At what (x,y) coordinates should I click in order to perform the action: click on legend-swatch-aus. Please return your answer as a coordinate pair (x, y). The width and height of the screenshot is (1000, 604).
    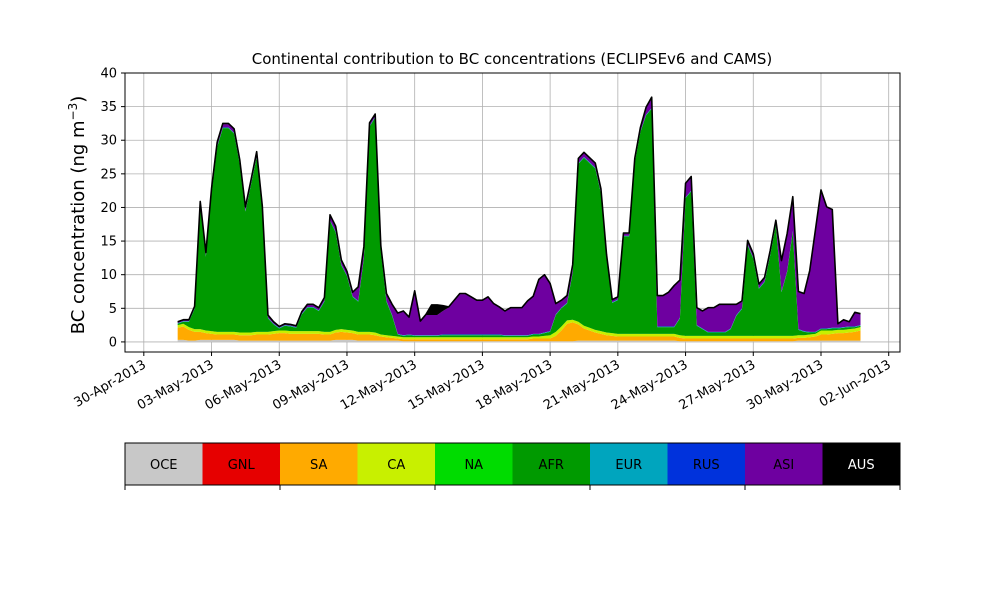
    Looking at the image, I should click on (861, 464).